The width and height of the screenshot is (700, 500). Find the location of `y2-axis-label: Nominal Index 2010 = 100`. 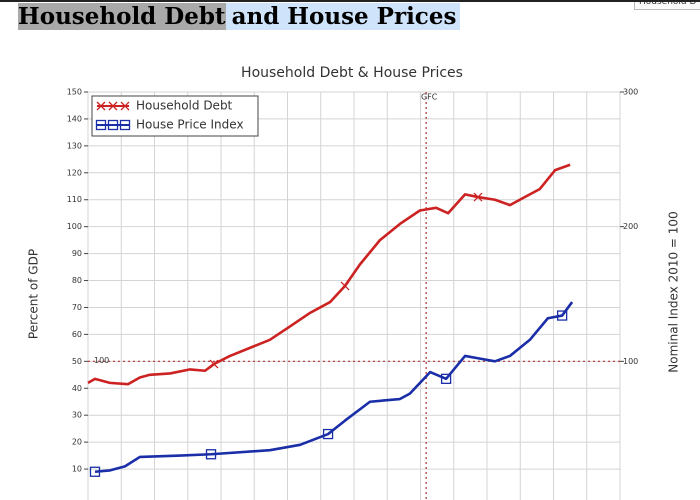

y2-axis-label: Nominal Index 2010 = 100 is located at coordinates (674, 291).